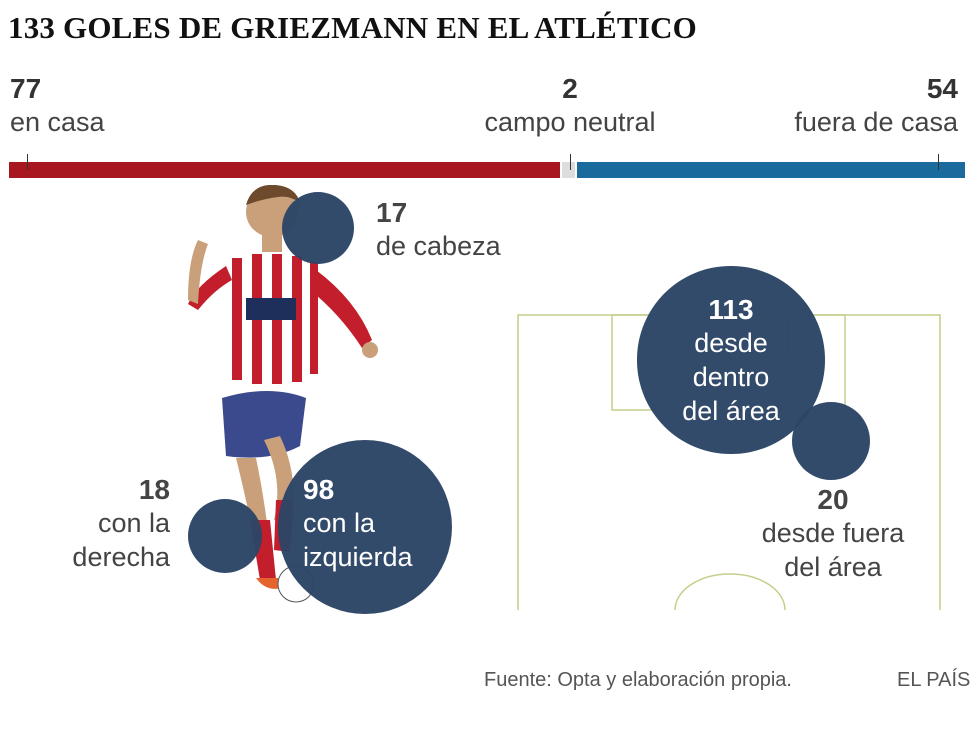 The height and width of the screenshot is (741, 980). What do you see at coordinates (392, 212) in the screenshot?
I see `head-value: 17` at bounding box center [392, 212].